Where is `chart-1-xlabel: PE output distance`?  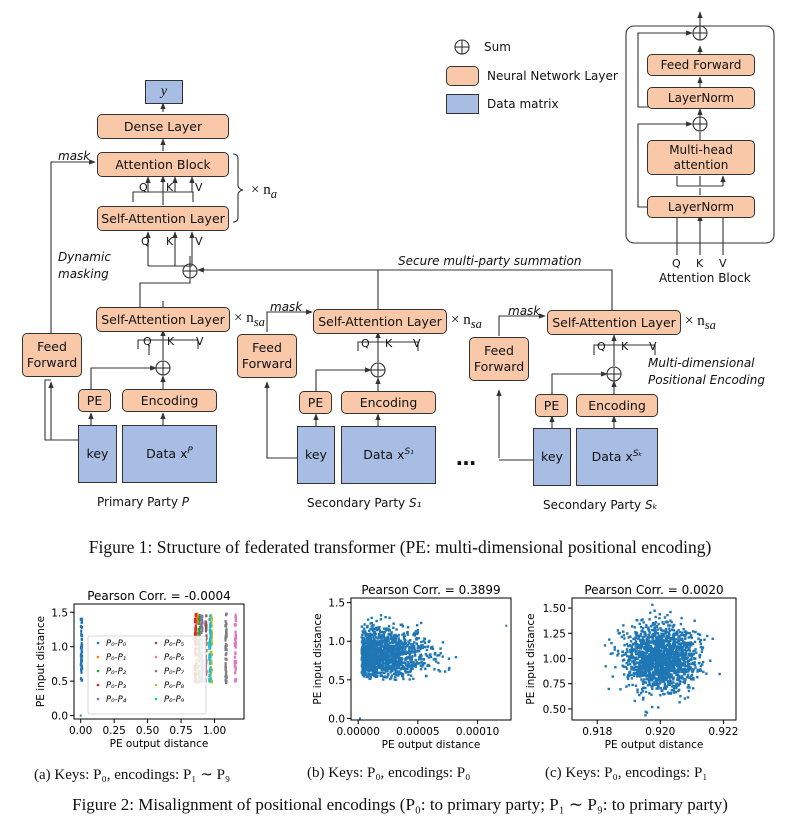
chart-1-xlabel: PE output distance is located at coordinates (431, 745).